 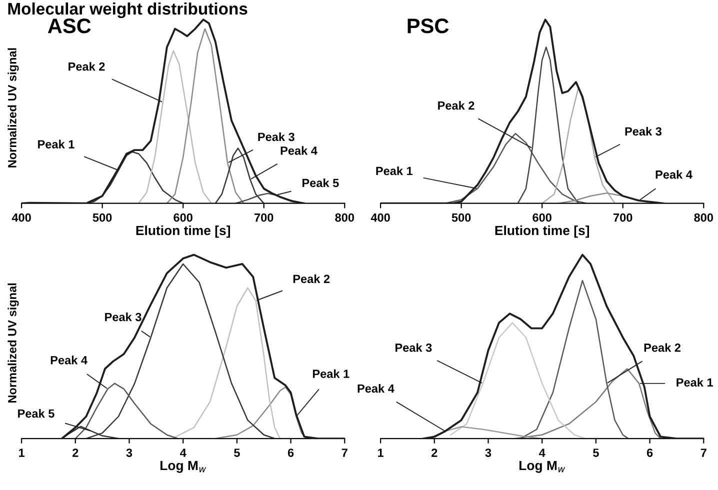 I want to click on chart-title: ASC, so click(x=69, y=26).